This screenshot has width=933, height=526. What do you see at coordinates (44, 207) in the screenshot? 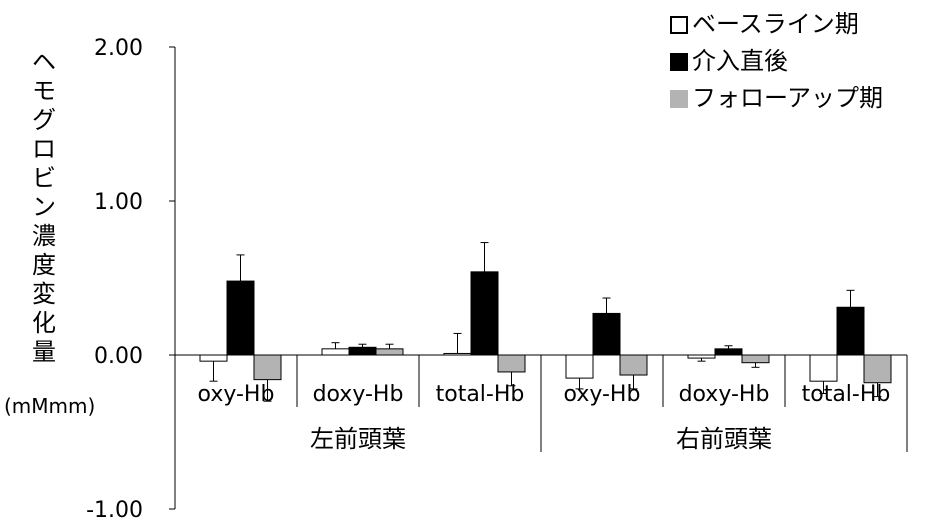
I see `y-axis-label: ヘモグロビン濃度変化量` at bounding box center [44, 207].